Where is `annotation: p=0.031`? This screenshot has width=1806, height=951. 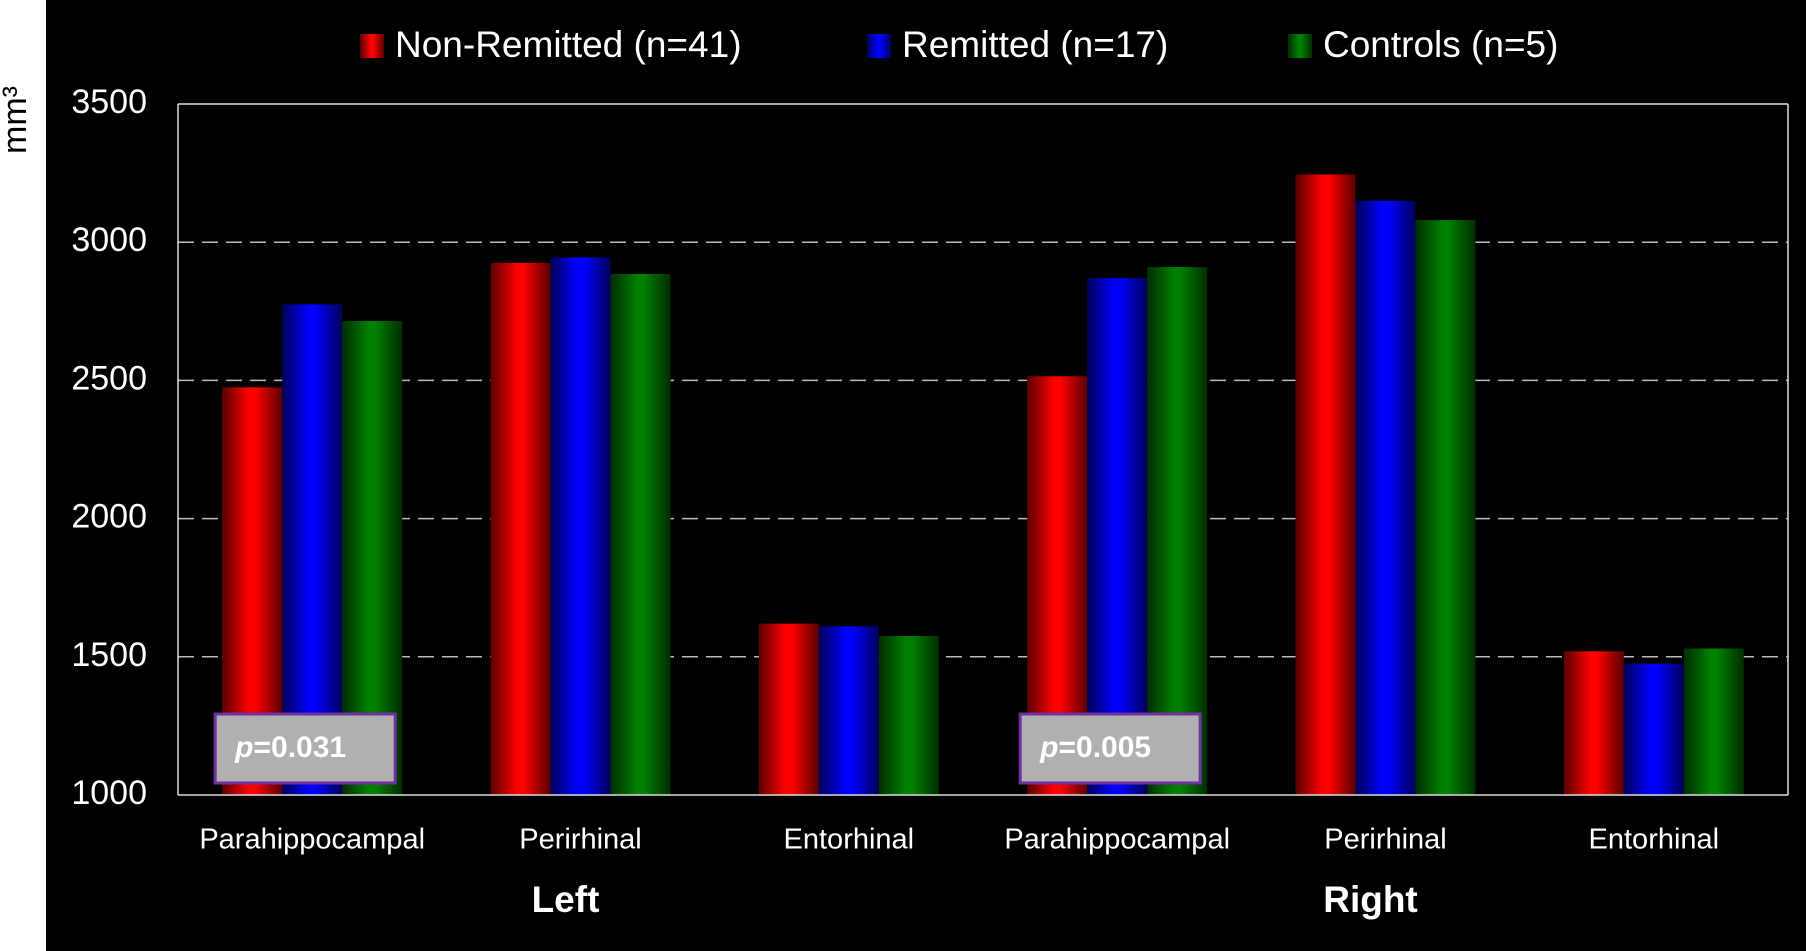 annotation: p=0.031 is located at coordinates (290, 747).